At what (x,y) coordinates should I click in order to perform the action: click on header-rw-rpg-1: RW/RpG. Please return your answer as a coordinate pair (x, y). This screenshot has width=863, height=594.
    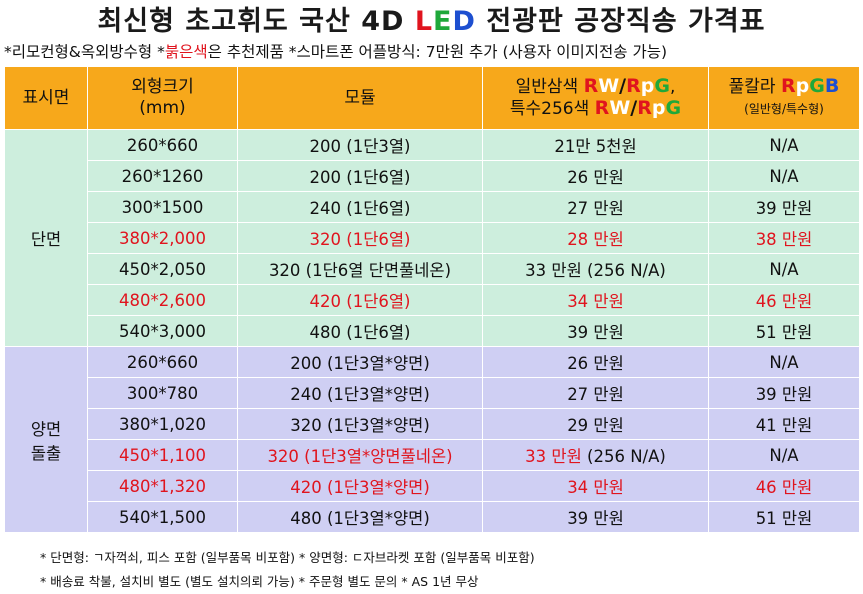
    Looking at the image, I should click on (627, 86).